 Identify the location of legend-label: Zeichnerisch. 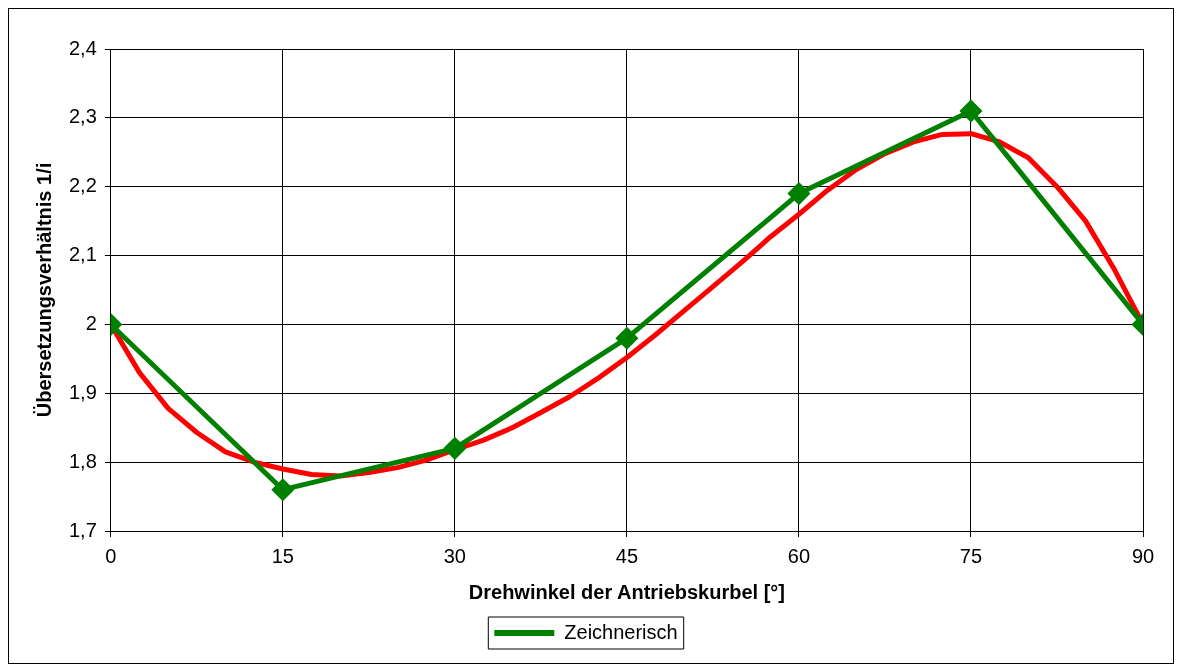
(621, 631).